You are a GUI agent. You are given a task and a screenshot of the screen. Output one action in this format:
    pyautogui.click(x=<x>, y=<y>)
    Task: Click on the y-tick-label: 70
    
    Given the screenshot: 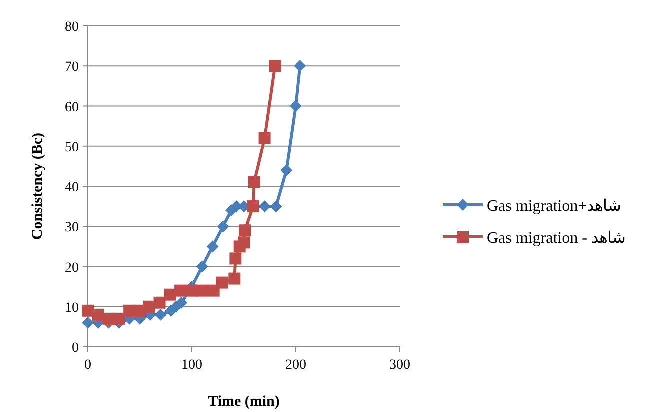 What is the action you would take?
    pyautogui.click(x=72, y=68)
    